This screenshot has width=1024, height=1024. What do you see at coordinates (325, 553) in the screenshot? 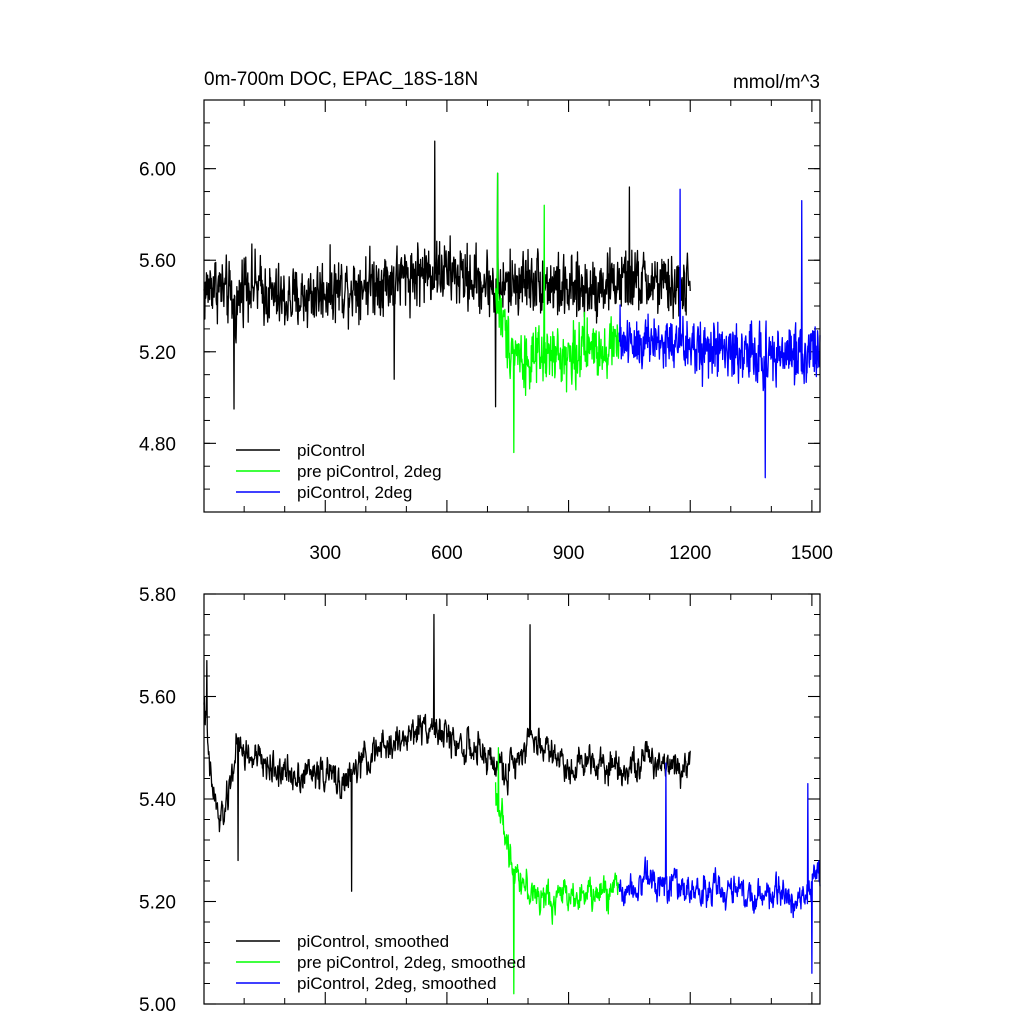
I see `x-tick-label: 300` at bounding box center [325, 553].